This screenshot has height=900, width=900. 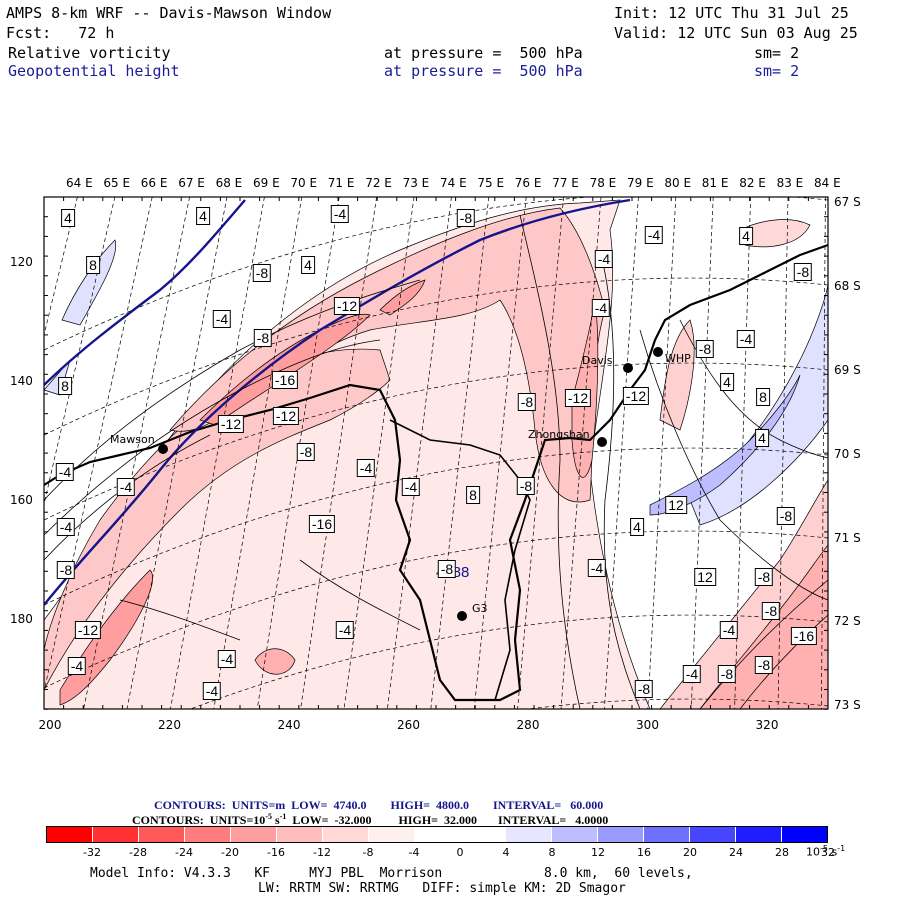 I want to click on longitude-label: 80 E, so click(x=678, y=183).